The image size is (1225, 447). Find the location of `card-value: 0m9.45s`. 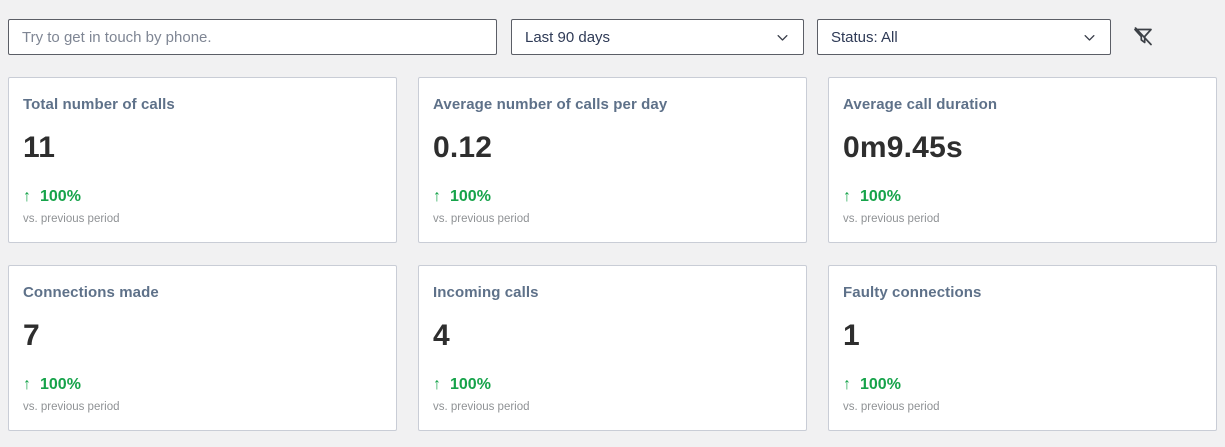

card-value: 0m9.45s is located at coordinates (903, 147).